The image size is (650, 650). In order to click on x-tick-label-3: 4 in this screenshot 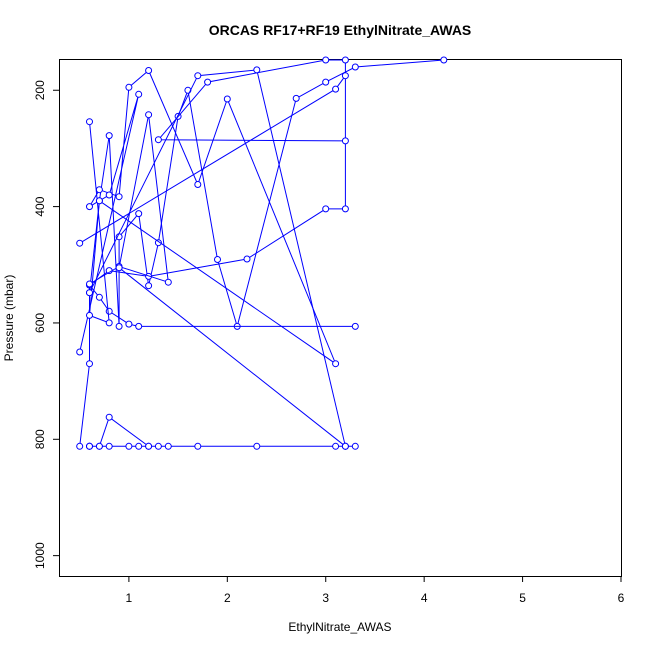, I will do `click(424, 598)`.